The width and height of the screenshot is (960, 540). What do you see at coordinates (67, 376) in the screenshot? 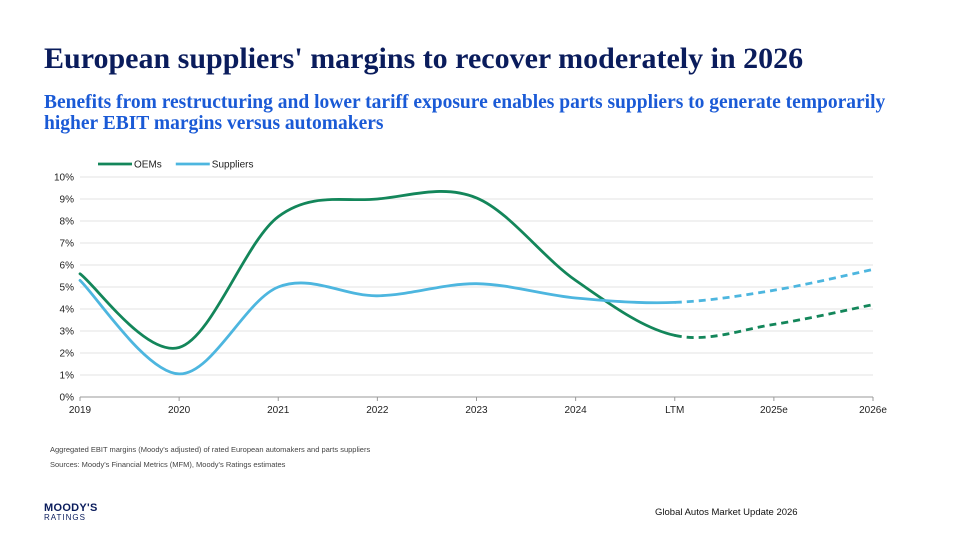
I see `y-tick-label: 1%` at bounding box center [67, 376].